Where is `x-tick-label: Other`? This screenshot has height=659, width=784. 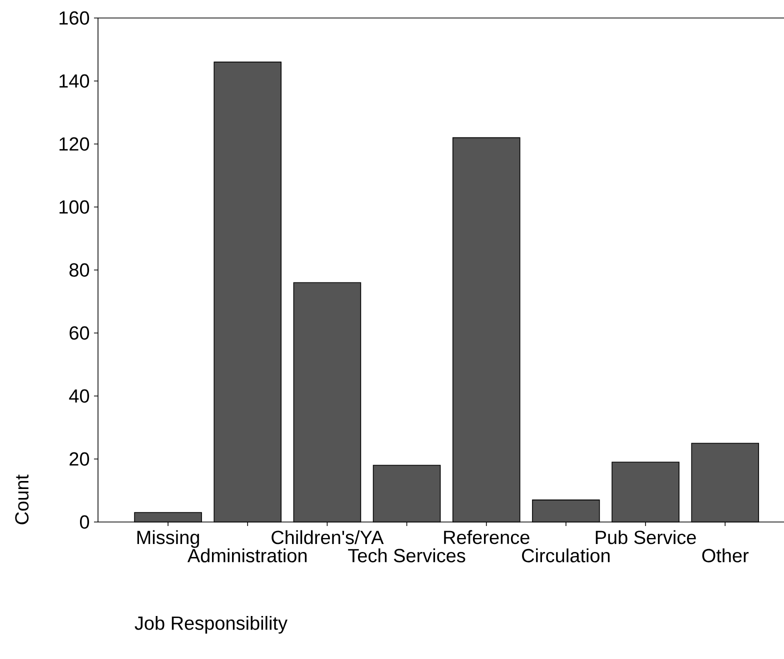
x-tick-label: Other is located at coordinates (725, 555).